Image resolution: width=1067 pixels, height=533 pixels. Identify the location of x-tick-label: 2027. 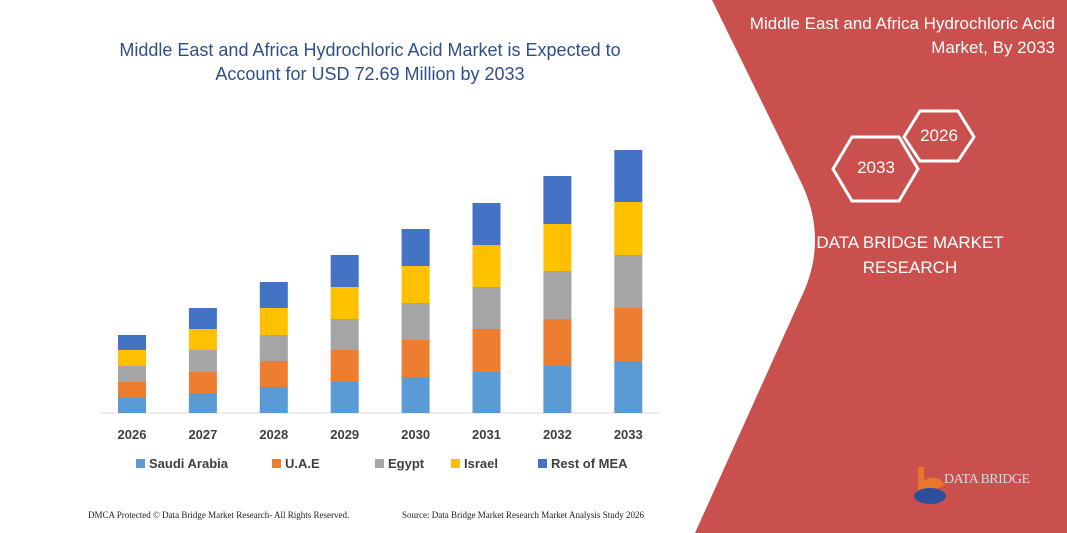
(202, 434).